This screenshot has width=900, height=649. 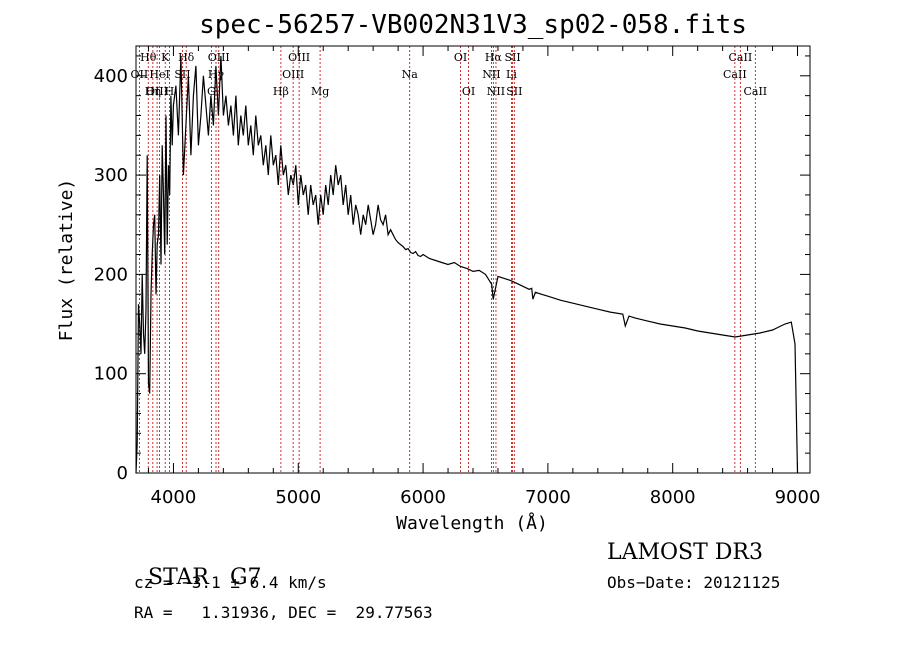 What do you see at coordinates (694, 582) in the screenshot?
I see `observation-date: Obs−Date: 20121125` at bounding box center [694, 582].